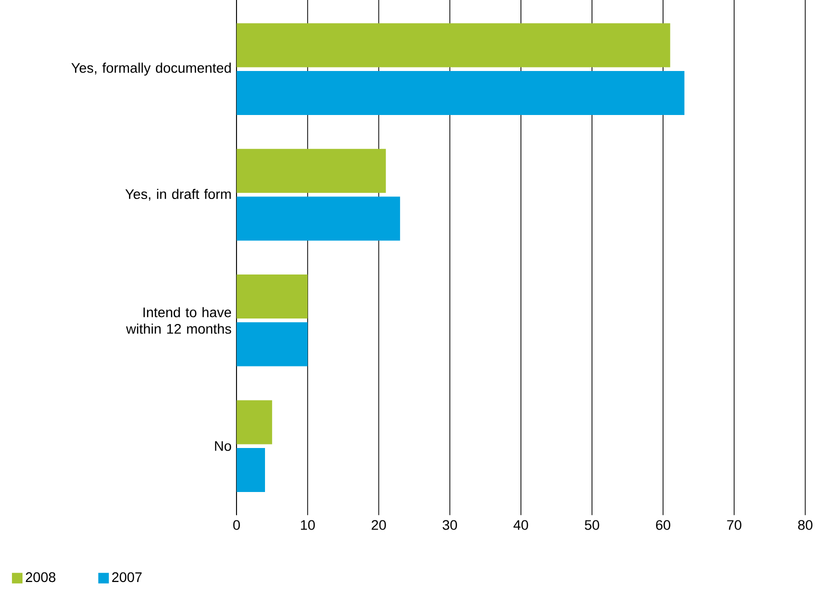  Describe the element at coordinates (41, 577) in the screenshot. I see `legend-label: 2008` at that location.